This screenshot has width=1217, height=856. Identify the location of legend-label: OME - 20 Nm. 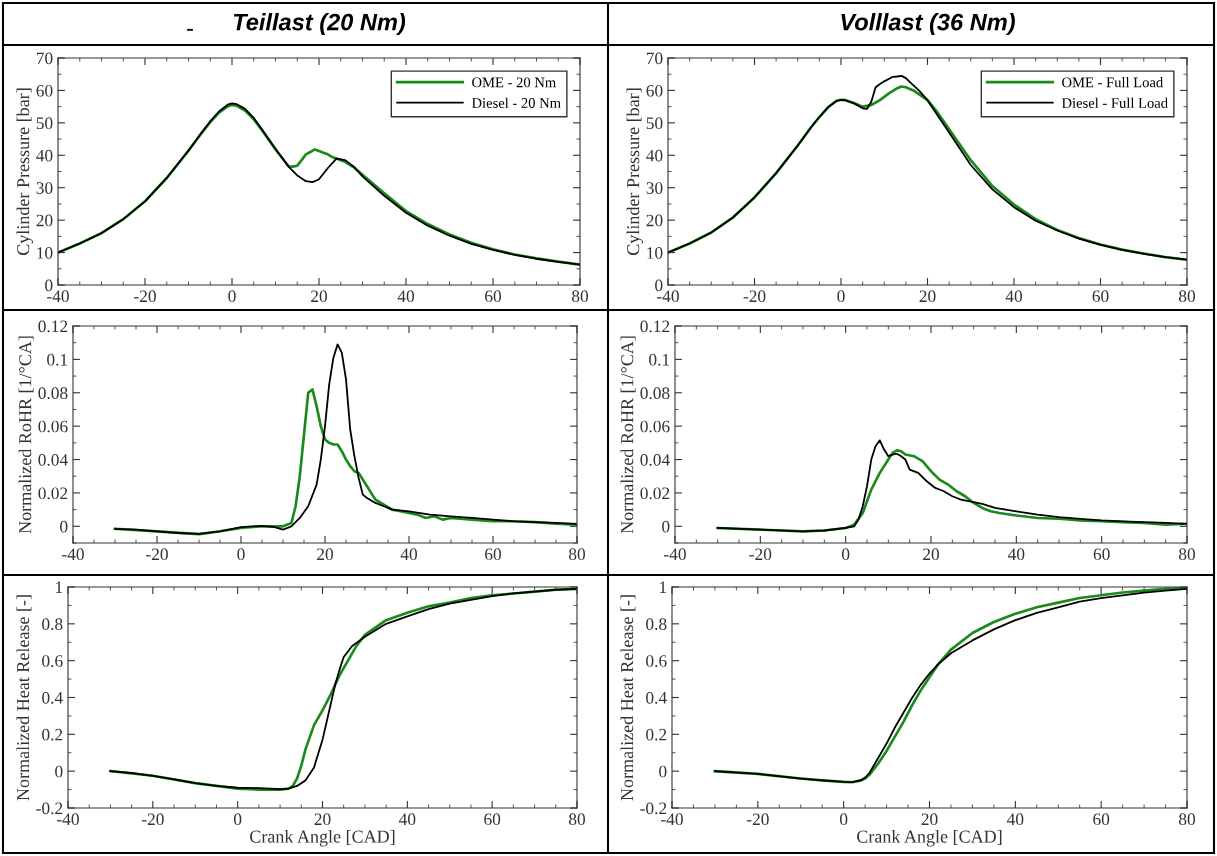
(514, 82).